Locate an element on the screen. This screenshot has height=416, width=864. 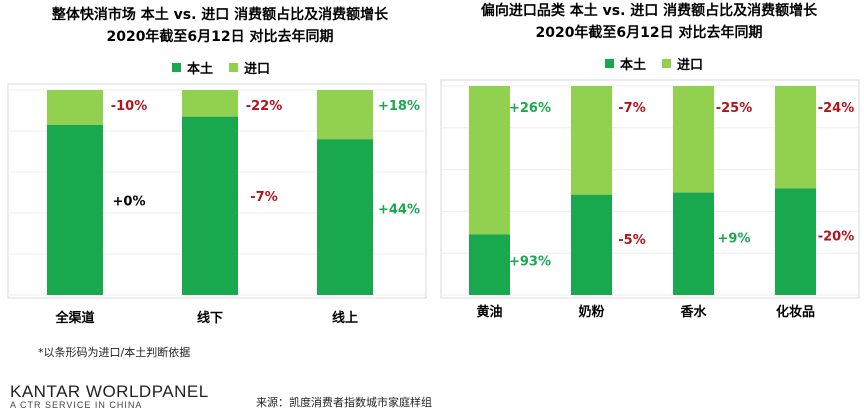
growth-label-import: +18% is located at coordinates (399, 106).